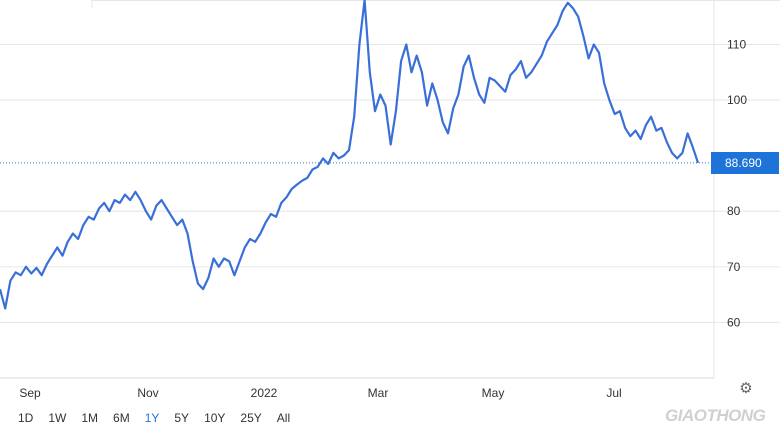  Describe the element at coordinates (30, 393) in the screenshot. I see `x-tick-label: Sep` at that location.